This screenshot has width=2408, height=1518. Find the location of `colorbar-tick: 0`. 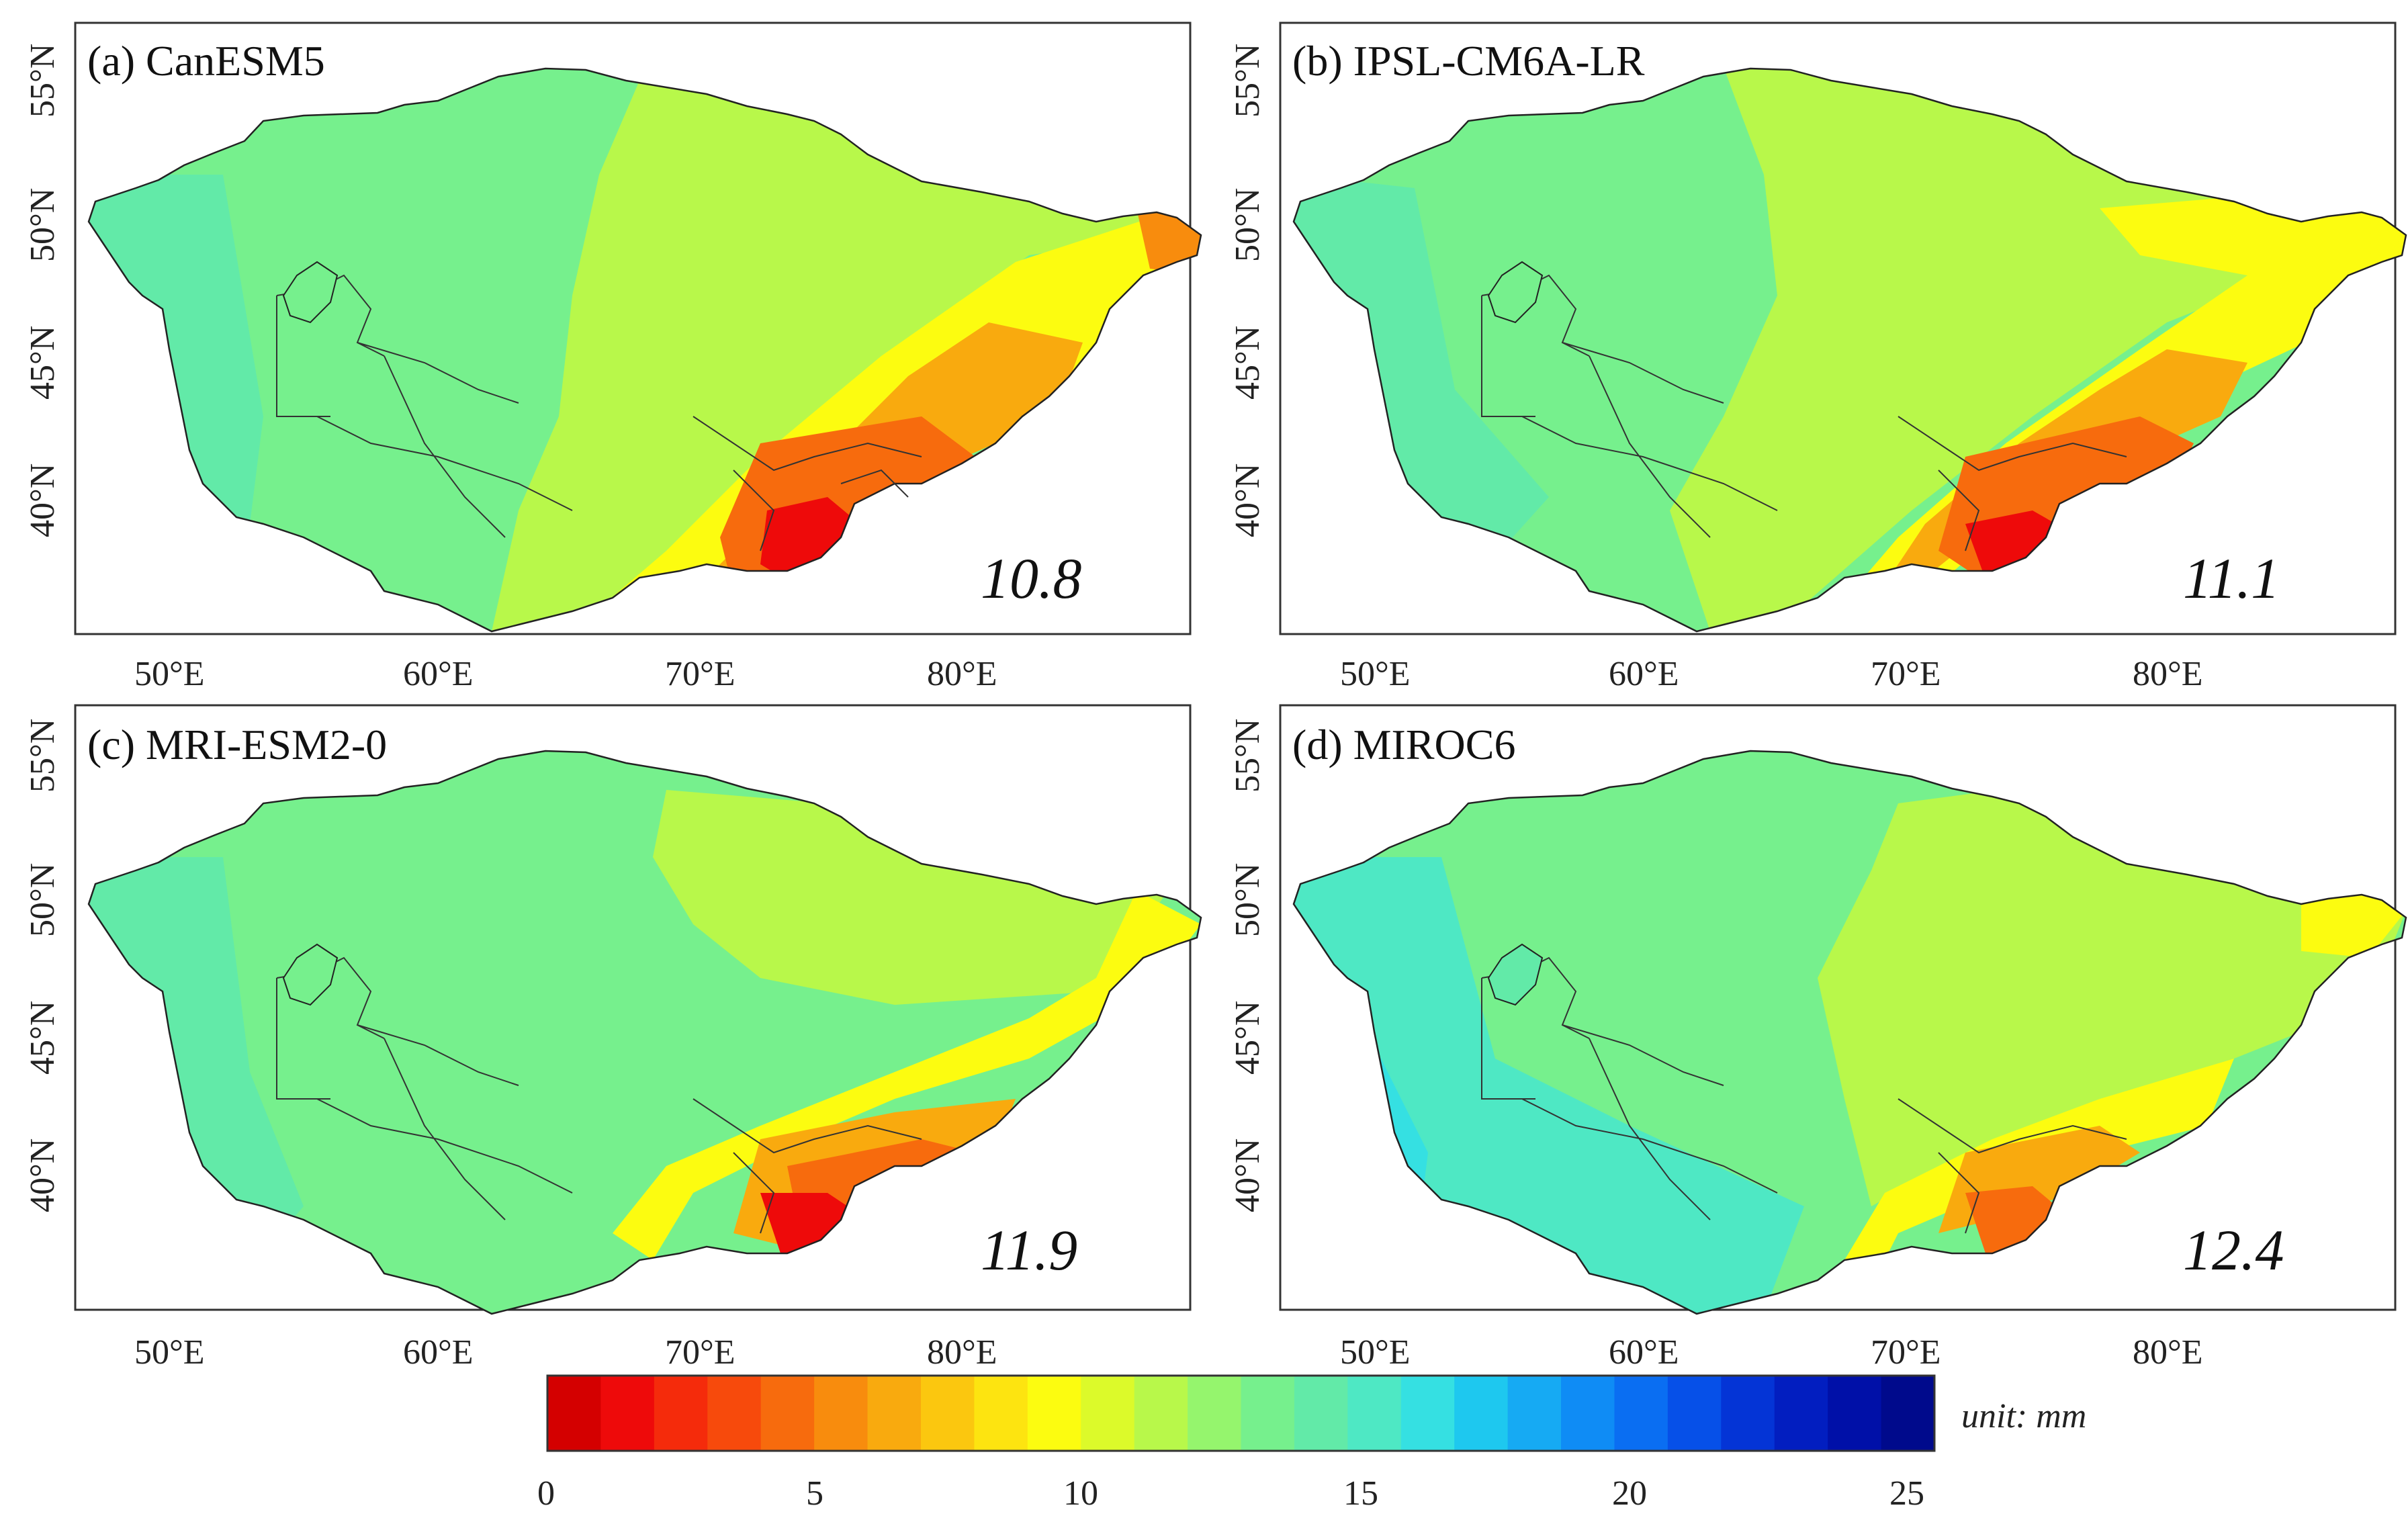

colorbar-tick: 0 is located at coordinates (546, 1493).